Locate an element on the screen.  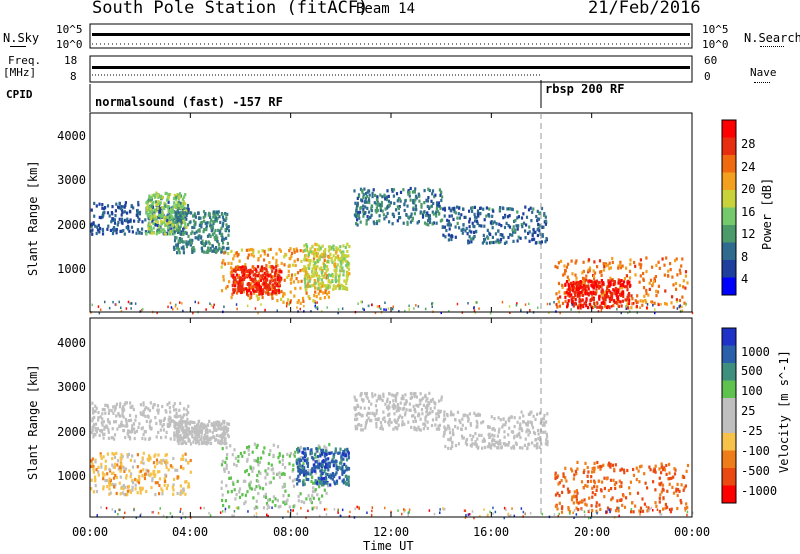
nsky-tick-low-right: 10^0 is located at coordinates (715, 44).